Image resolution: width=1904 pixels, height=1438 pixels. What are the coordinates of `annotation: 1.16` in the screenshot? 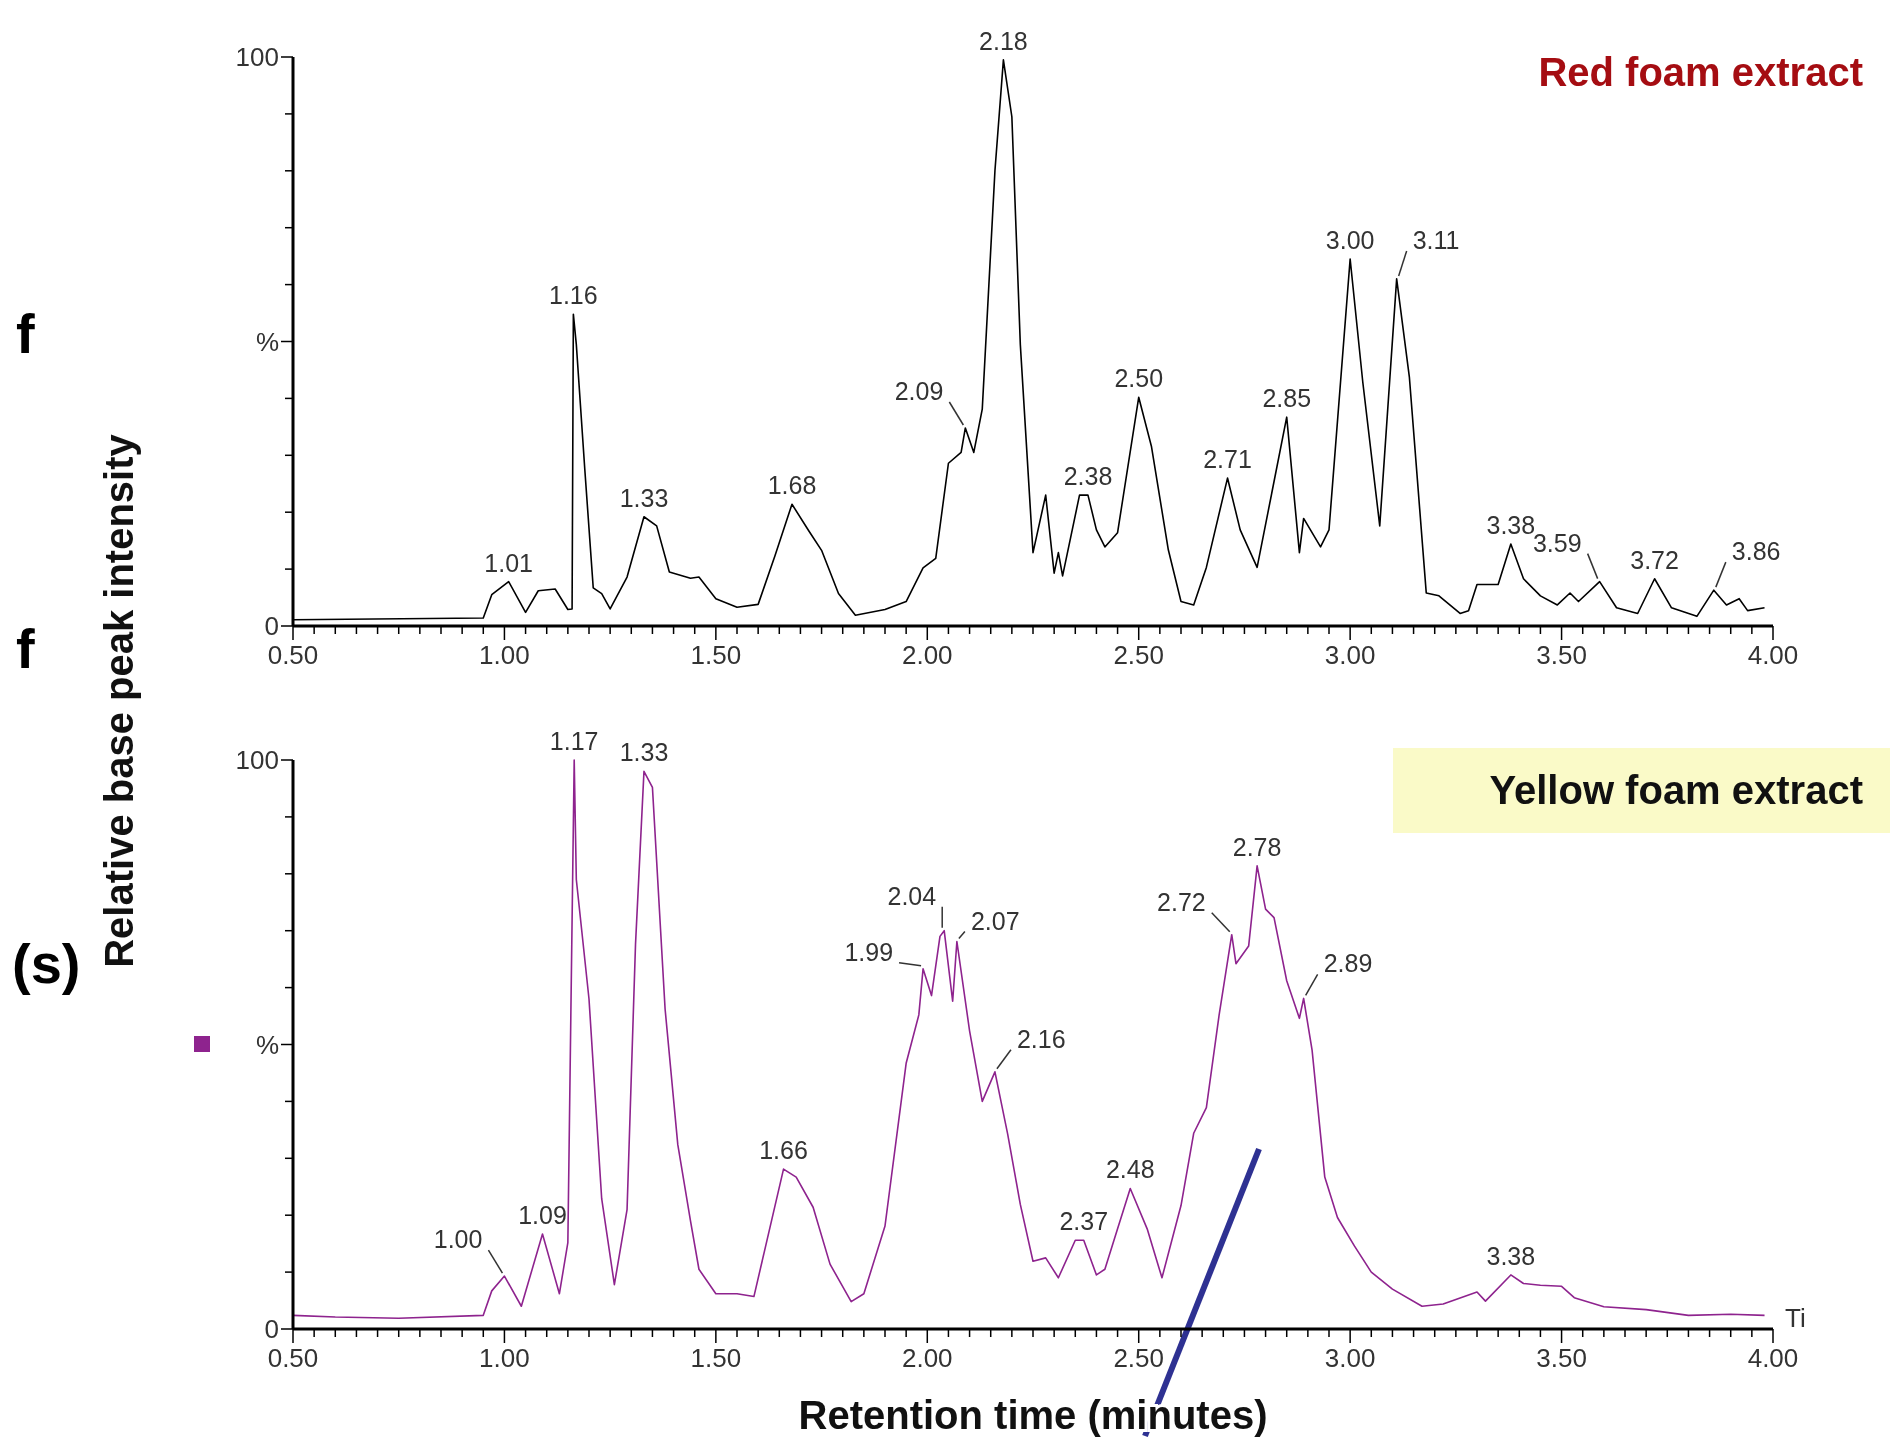 It's located at (573, 295).